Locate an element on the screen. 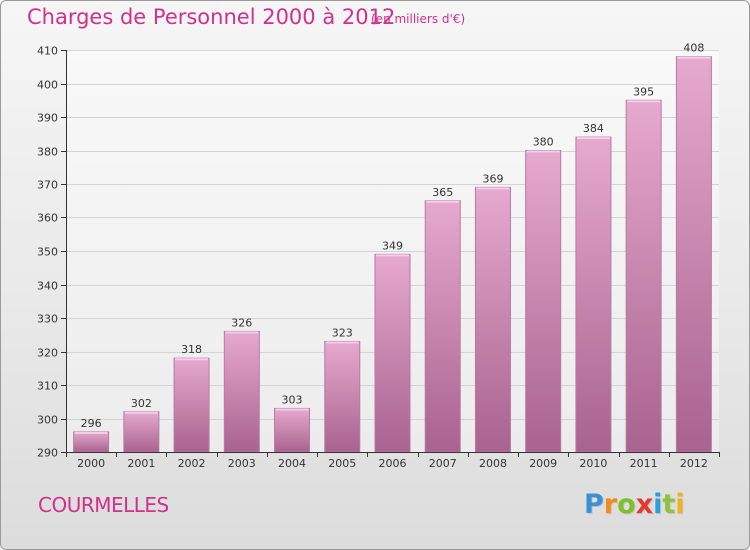 This screenshot has height=550, width=750. y-tick-label: 400 is located at coordinates (47, 85).